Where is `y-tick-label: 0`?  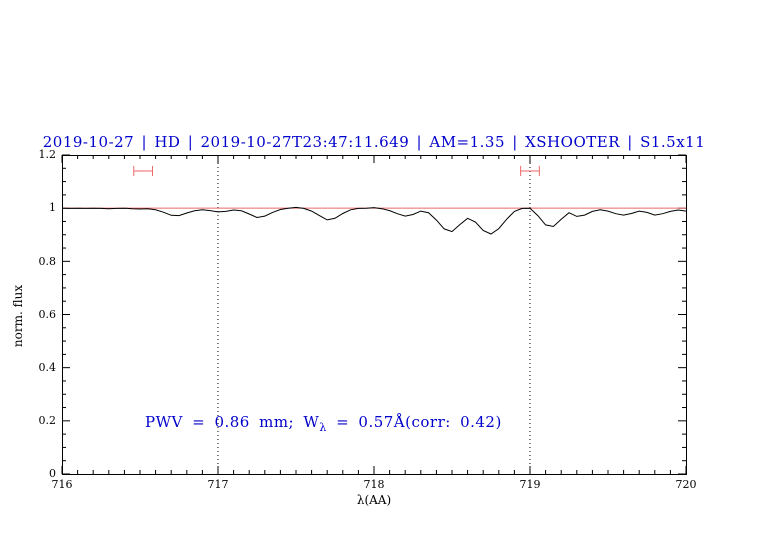 y-tick-label: 0 is located at coordinates (52, 473).